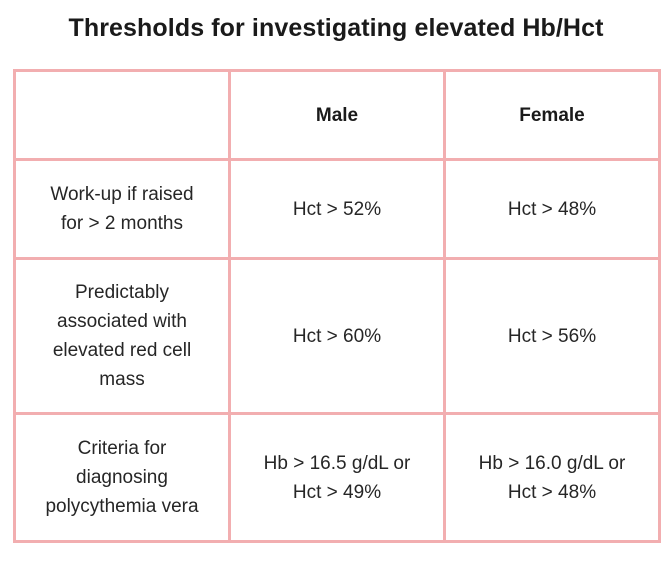  Describe the element at coordinates (122, 209) in the screenshot. I see `row-label-cell: Work-up if raised for > 2 months` at that location.